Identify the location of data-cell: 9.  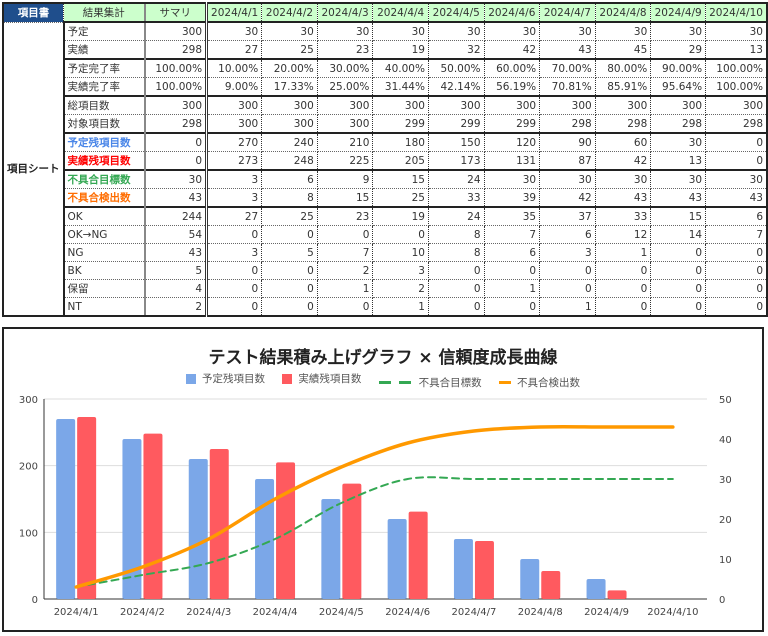
(345, 179).